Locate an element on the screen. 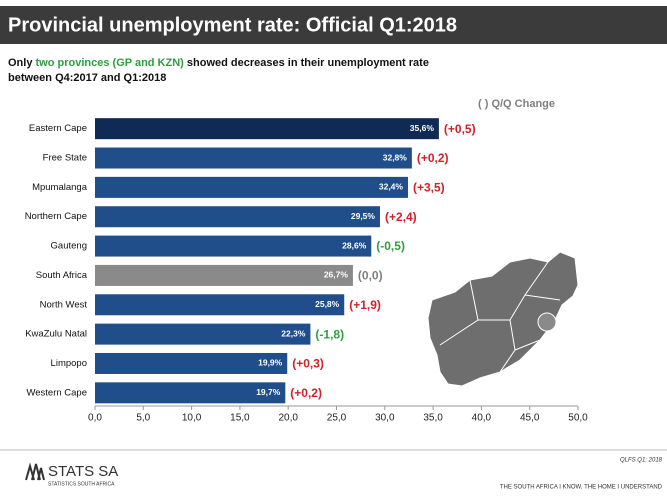  x-tick-label: 50,0 is located at coordinates (578, 418).